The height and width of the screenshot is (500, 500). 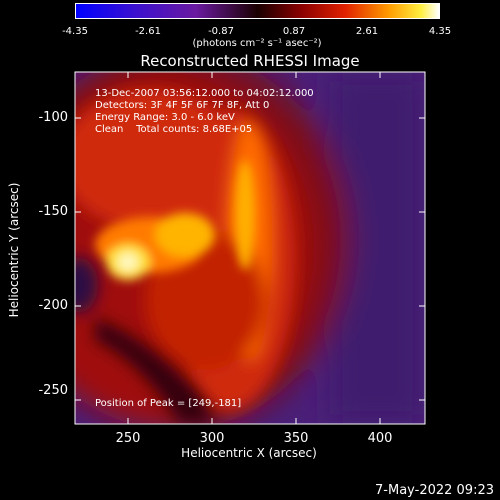 I want to click on annotation-peak: Position of Peak = [249,-181], so click(x=168, y=403).